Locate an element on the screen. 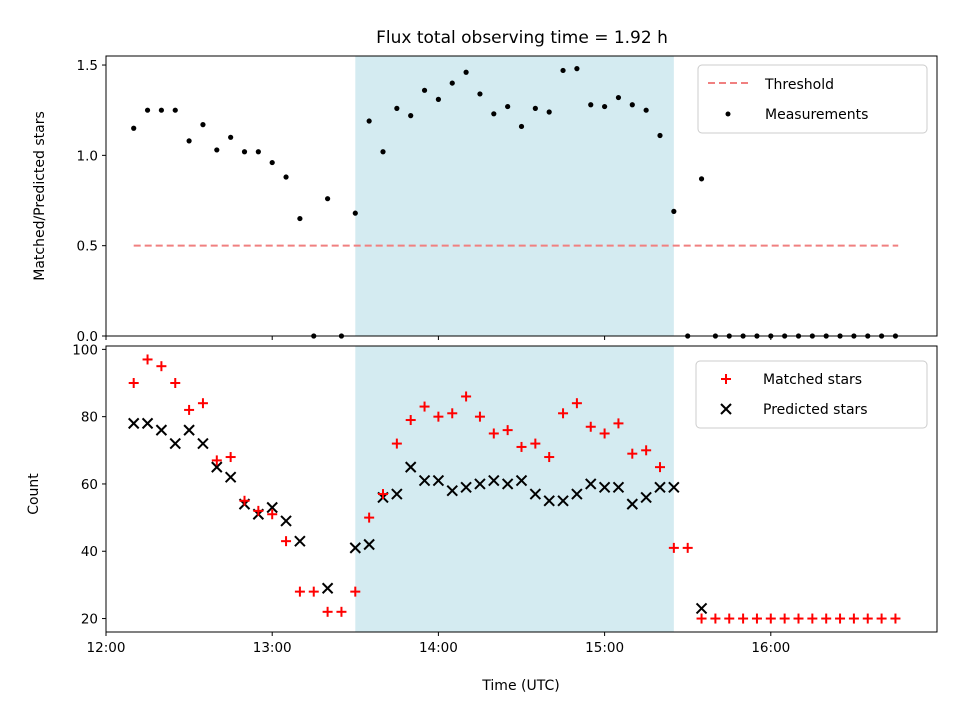 The image size is (960, 720). legend-measurements-label: Measurements is located at coordinates (816, 115).